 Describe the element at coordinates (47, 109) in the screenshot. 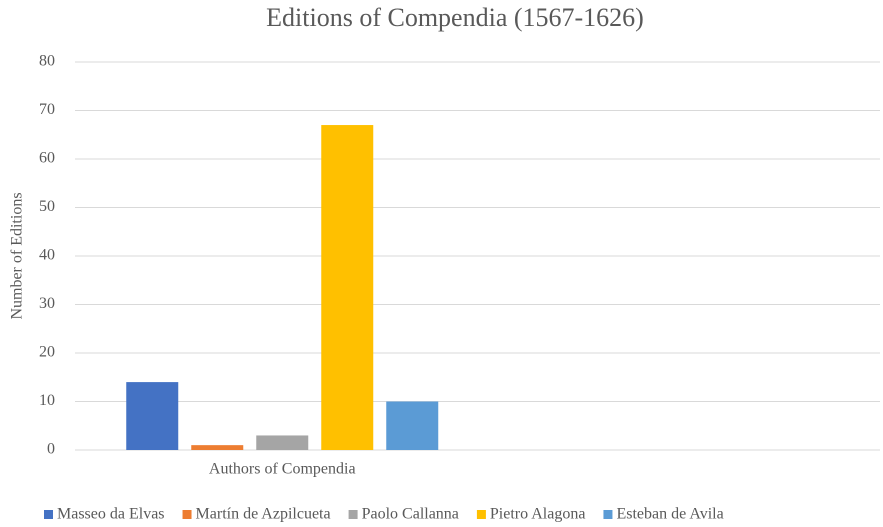

I see `y-tick-label: 70` at that location.